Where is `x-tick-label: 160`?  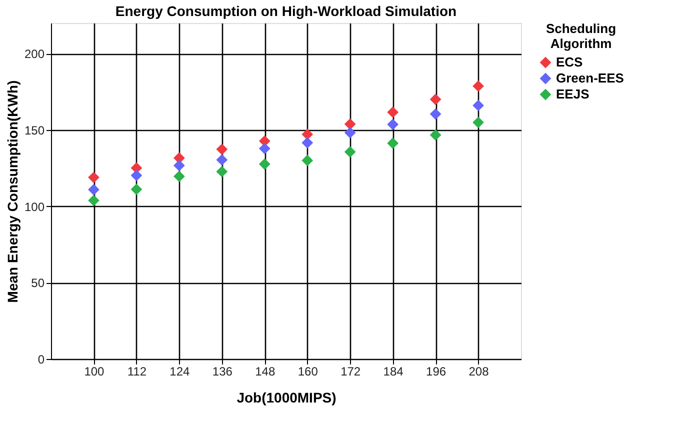 x-tick-label: 160 is located at coordinates (308, 371).